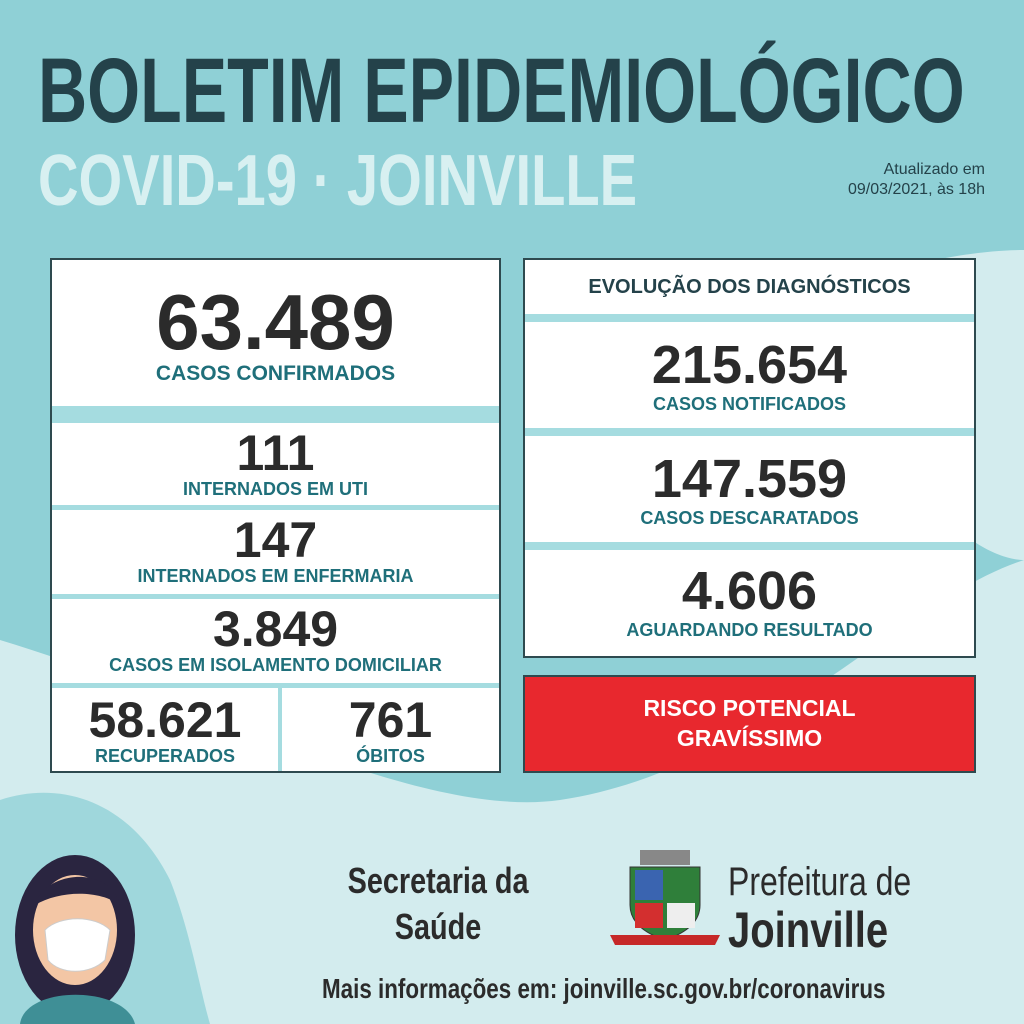 The height and width of the screenshot is (1024, 1024). Describe the element at coordinates (275, 665) in the screenshot. I see `stat-label: CASOS EM ISOLAMENTO DOMICILIAR` at that location.